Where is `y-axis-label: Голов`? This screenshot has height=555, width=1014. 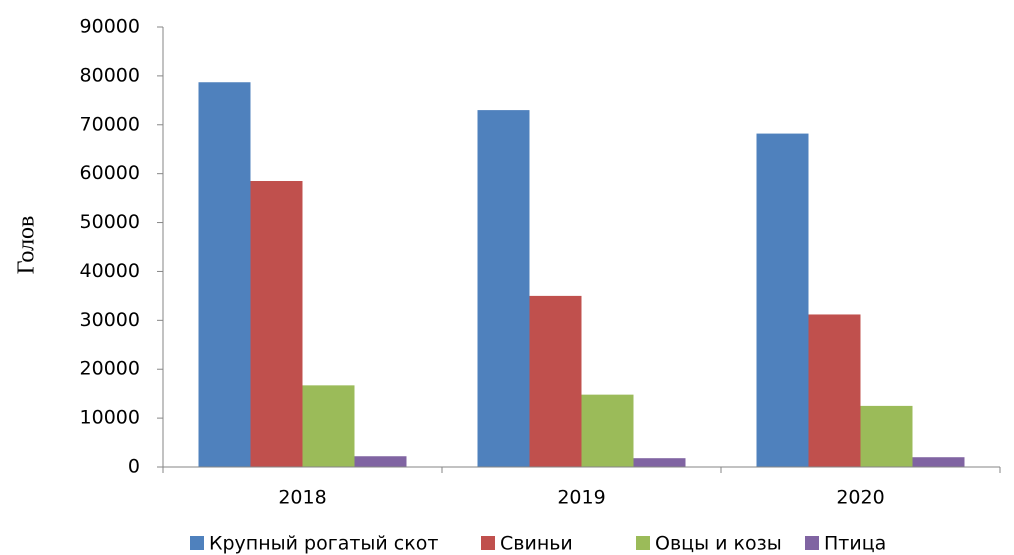 y-axis-label: Голов is located at coordinates (27, 245).